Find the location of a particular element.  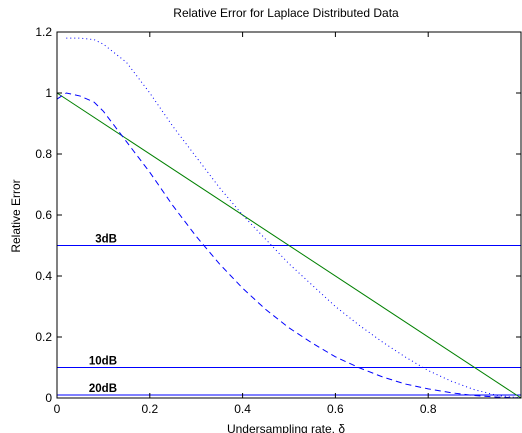

y-tick-label: 0.4 is located at coordinates (43, 276).